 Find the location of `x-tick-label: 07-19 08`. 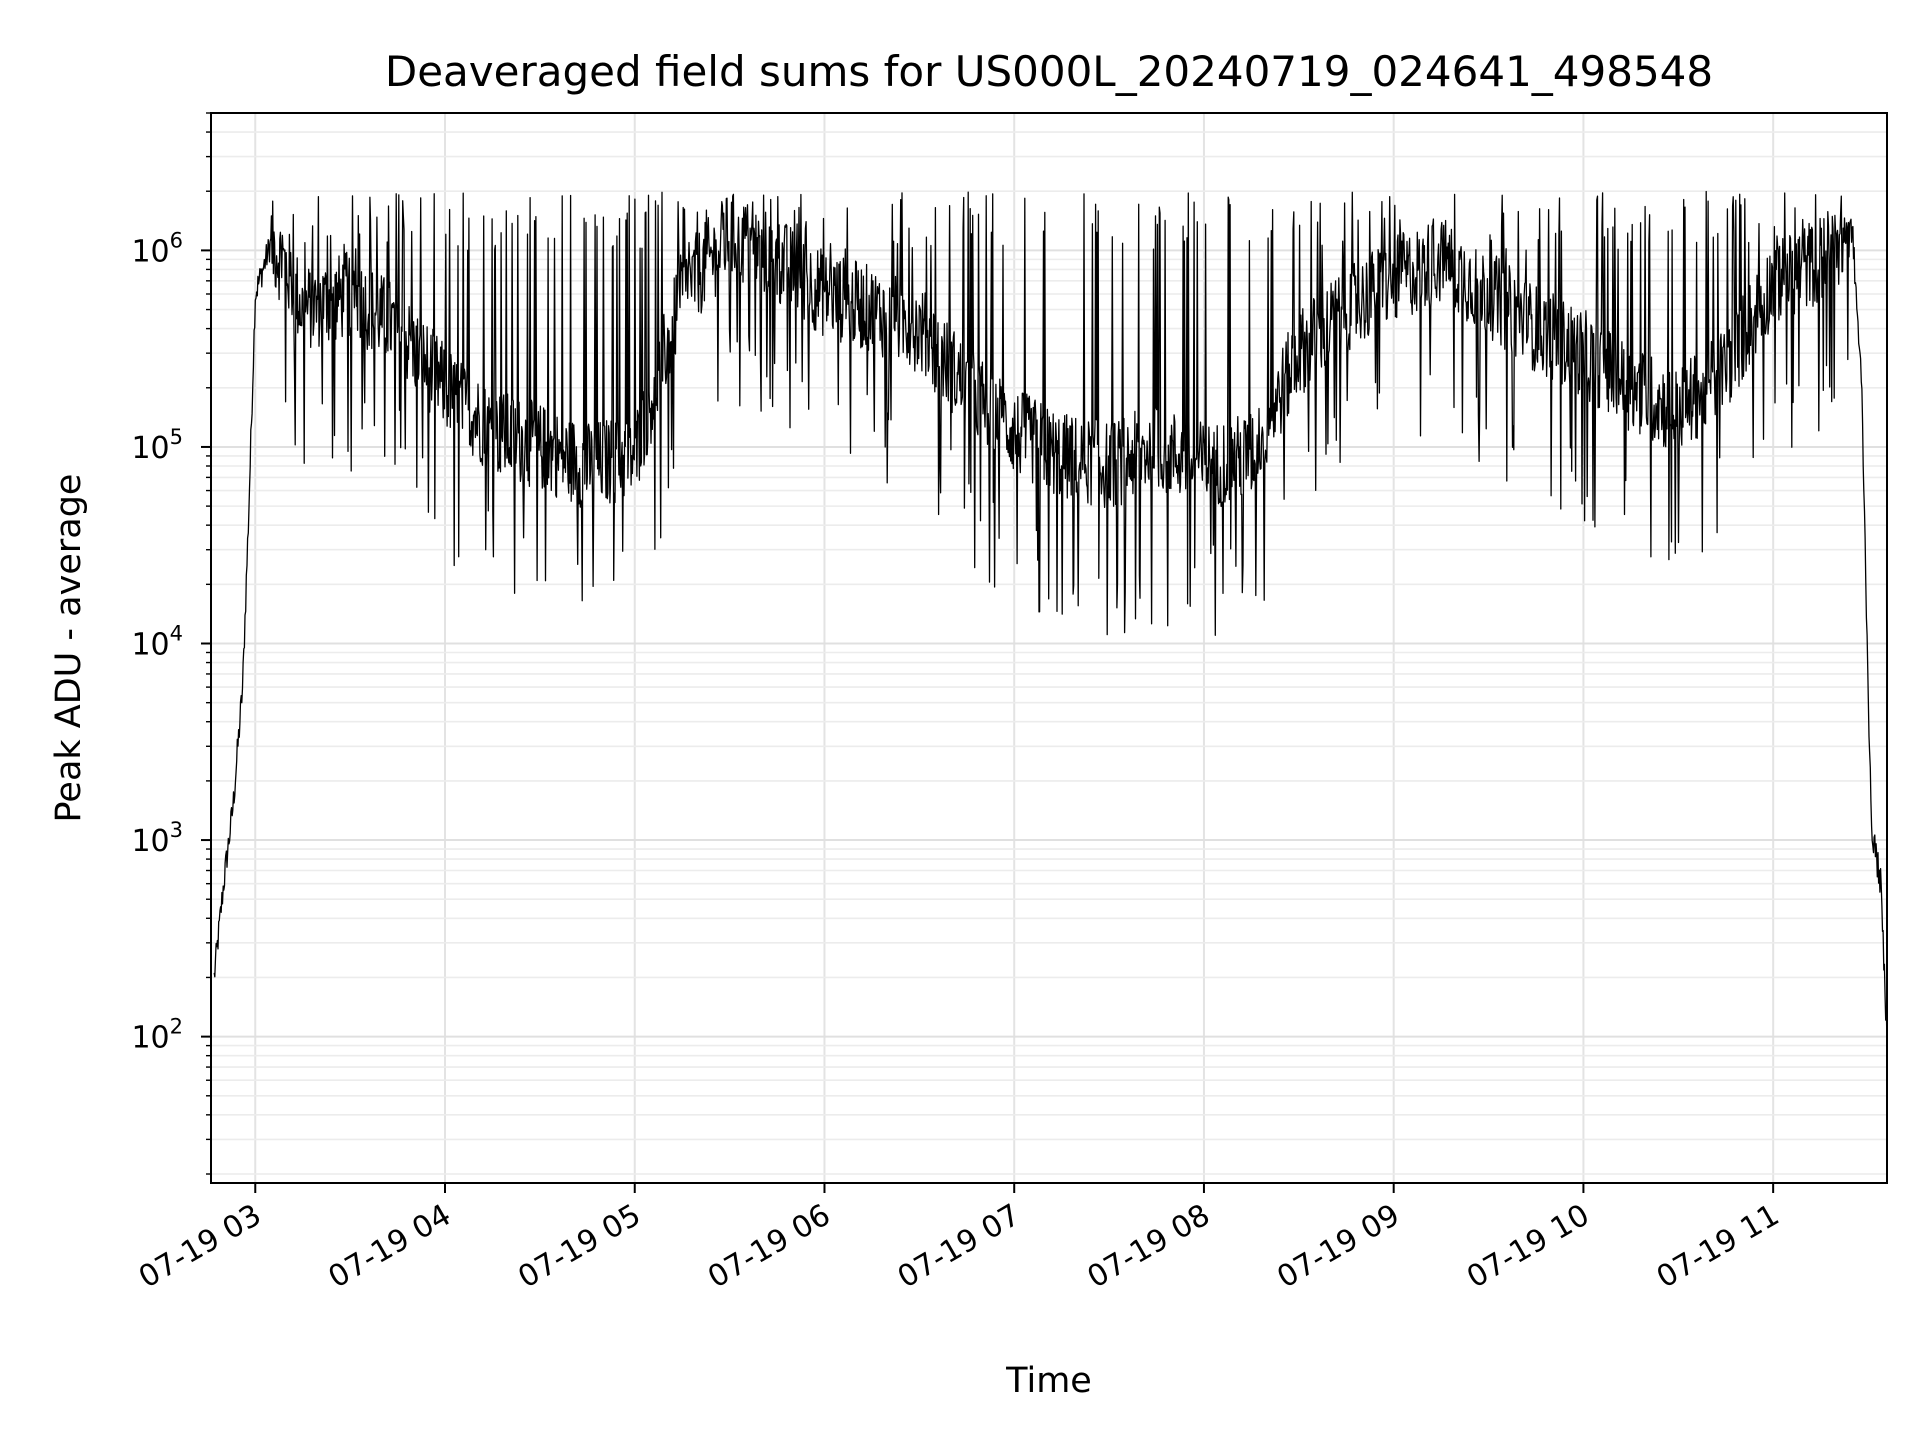

x-tick-label: 07-19 08 is located at coordinates (1149, 1247).